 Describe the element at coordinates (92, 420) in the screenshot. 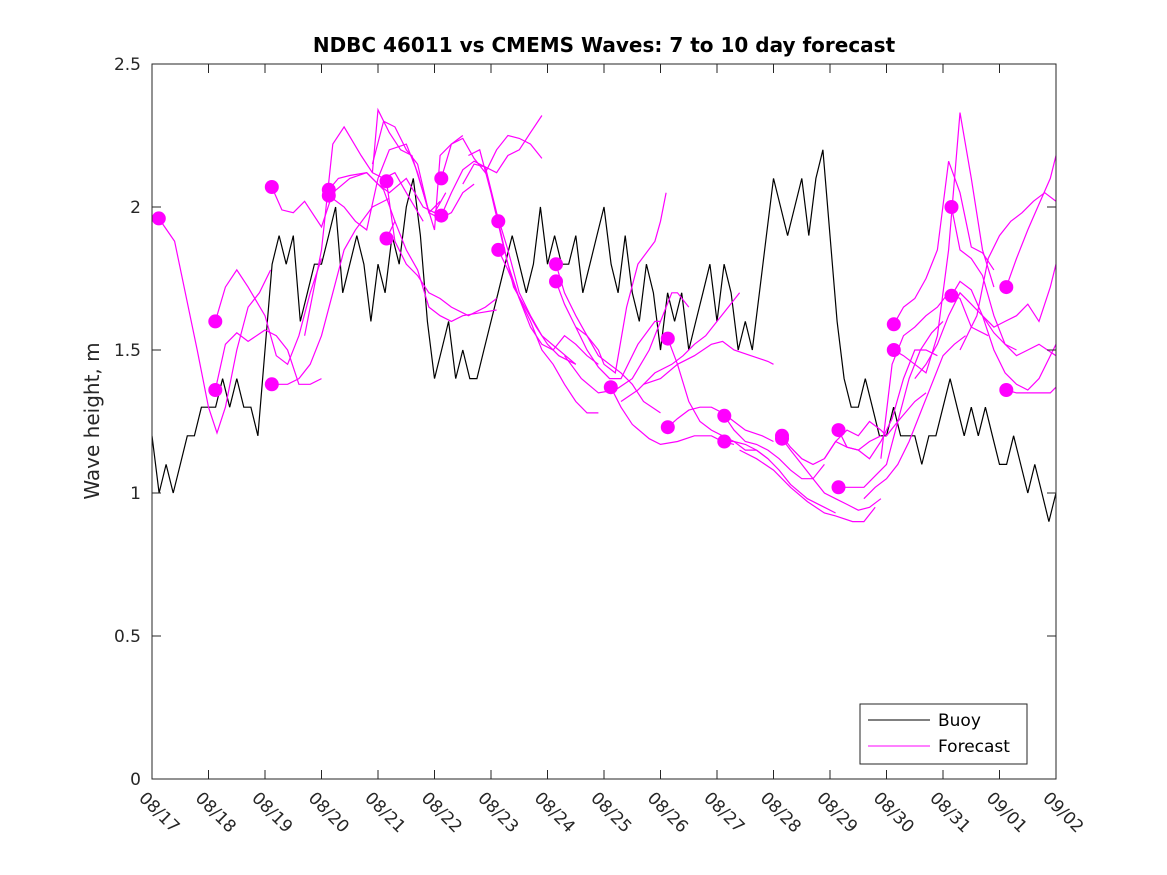

I see `y-axis-label: Wave height, m` at that location.